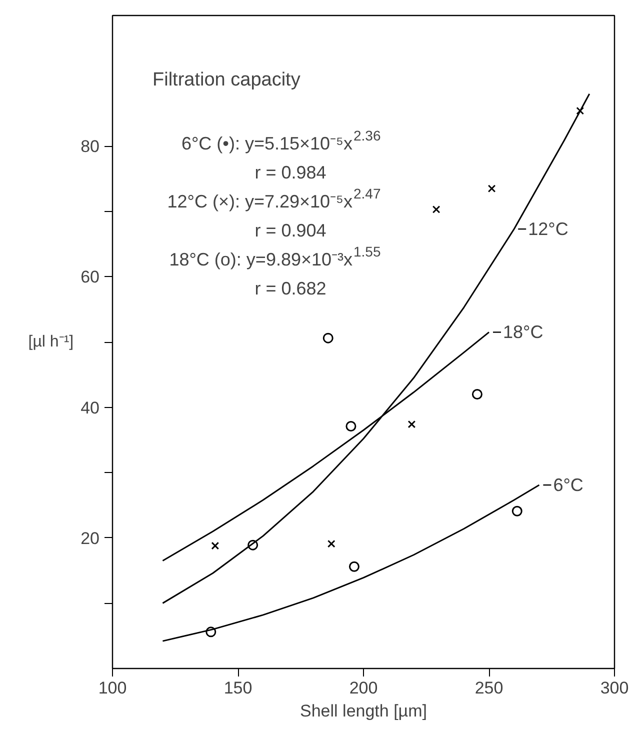 Image resolution: width=632 pixels, height=751 pixels. What do you see at coordinates (90, 408) in the screenshot?
I see `y-tick-label: 40` at bounding box center [90, 408].